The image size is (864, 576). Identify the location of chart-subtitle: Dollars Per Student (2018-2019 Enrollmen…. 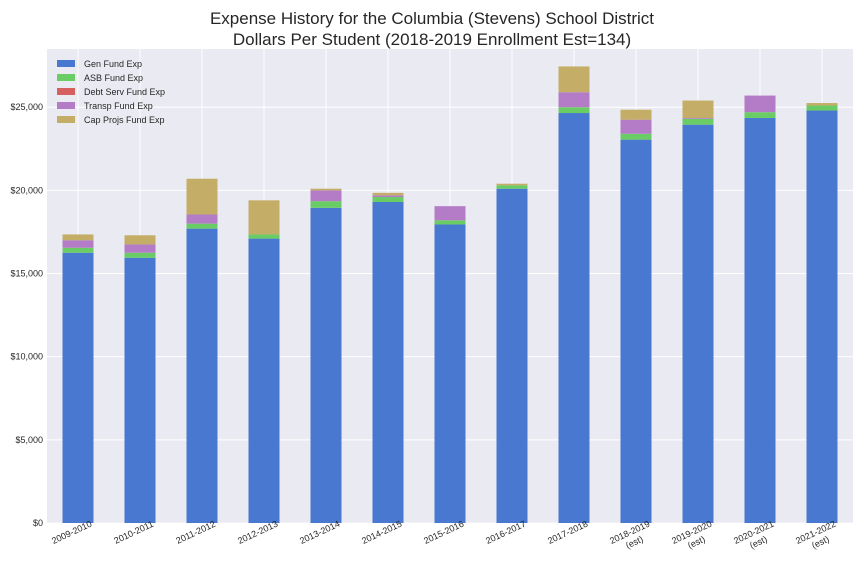
(432, 39).